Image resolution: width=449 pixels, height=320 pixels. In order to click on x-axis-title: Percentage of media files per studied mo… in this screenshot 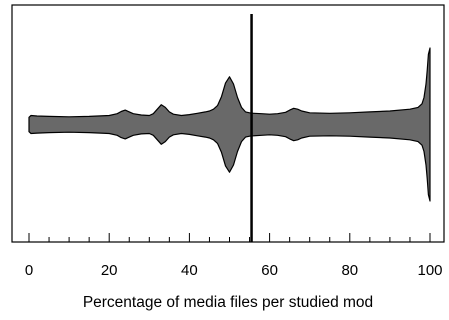, I will do `click(228, 302)`.